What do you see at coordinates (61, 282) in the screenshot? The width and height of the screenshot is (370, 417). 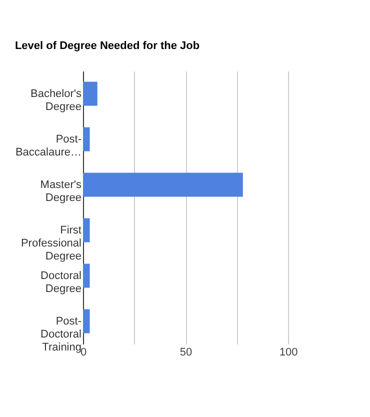 I see `y-tick-label: Doctoral Degree` at bounding box center [61, 282].